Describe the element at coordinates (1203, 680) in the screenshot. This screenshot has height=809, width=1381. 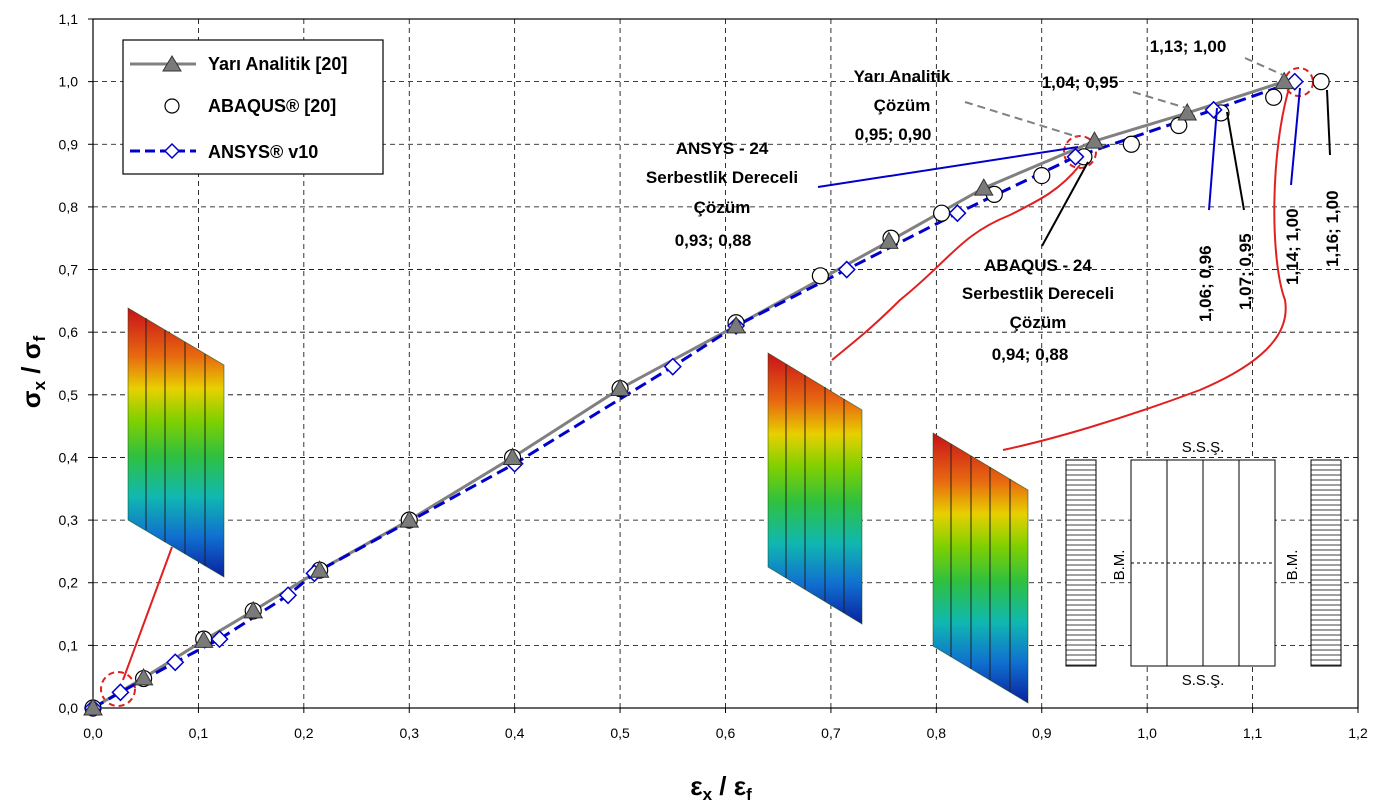
I see `diagram-bottom-label: S.S.Ş.` at that location.